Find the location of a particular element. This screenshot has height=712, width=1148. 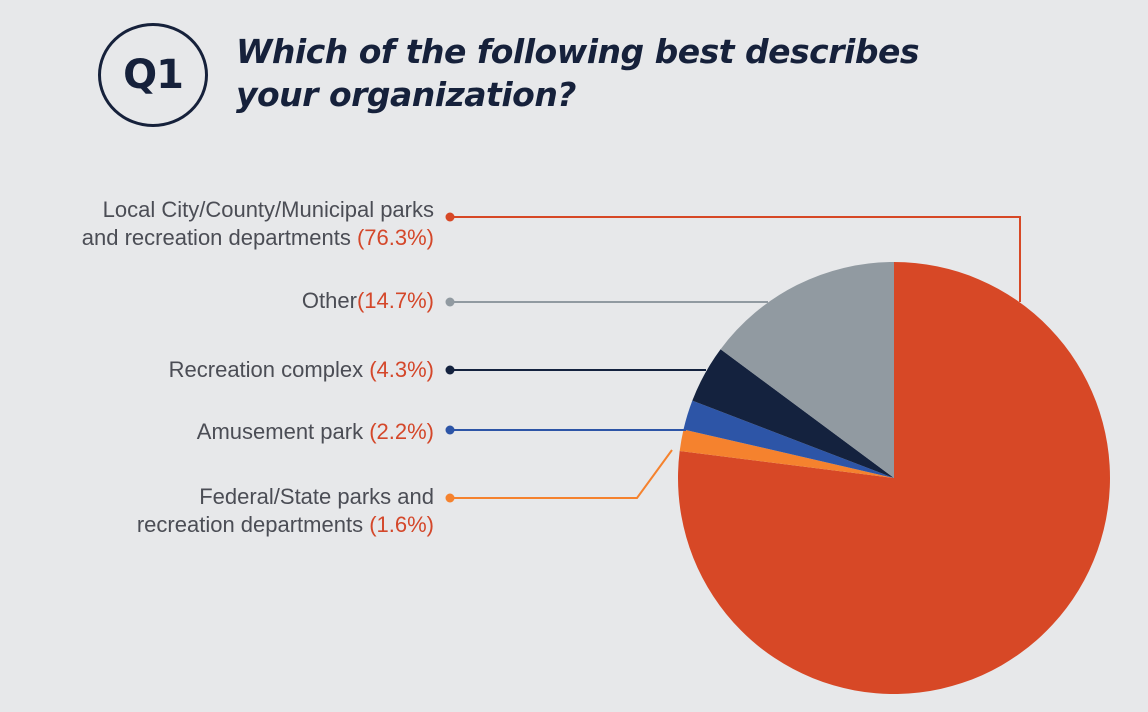

legend-amusement-park-percent: (2.2%) is located at coordinates (401, 431).